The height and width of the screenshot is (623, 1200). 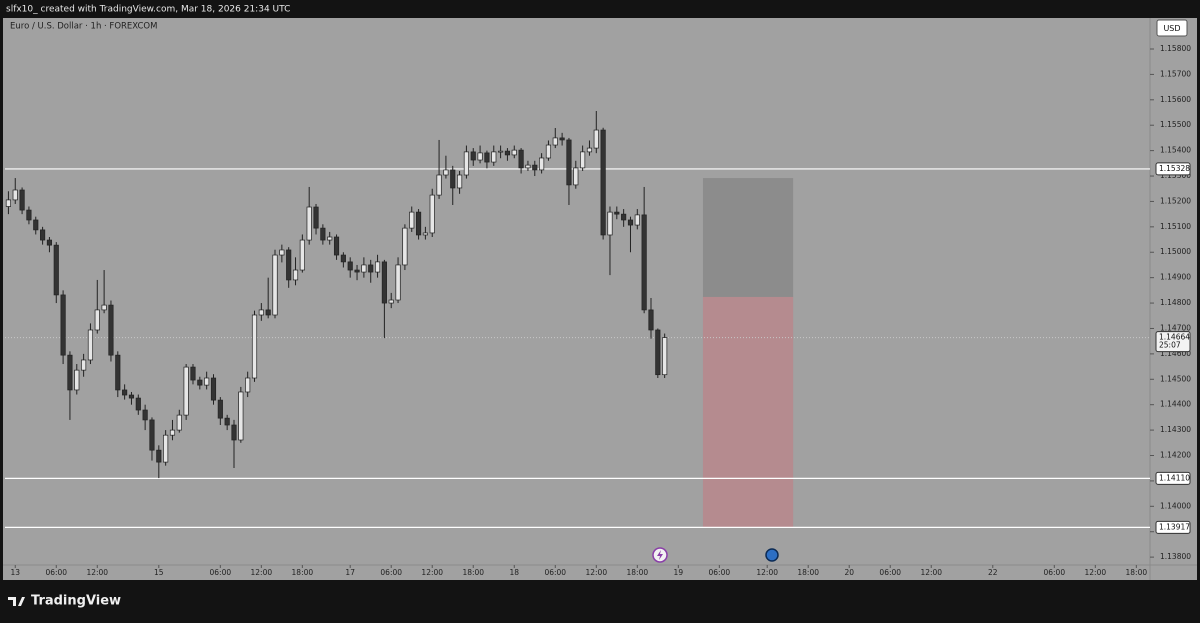 What do you see at coordinates (1175, 378) in the screenshot?
I see `y-tick-label: 1.14500` at bounding box center [1175, 378].